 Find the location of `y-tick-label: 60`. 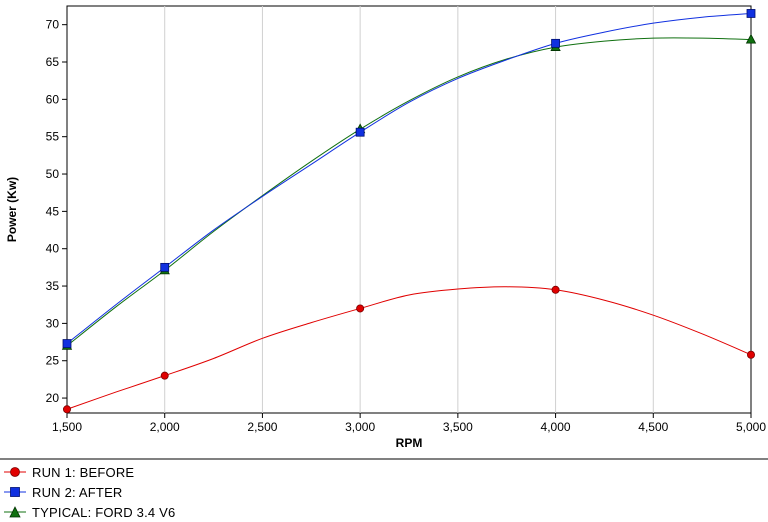

y-tick-label: 60 is located at coordinates (53, 99).